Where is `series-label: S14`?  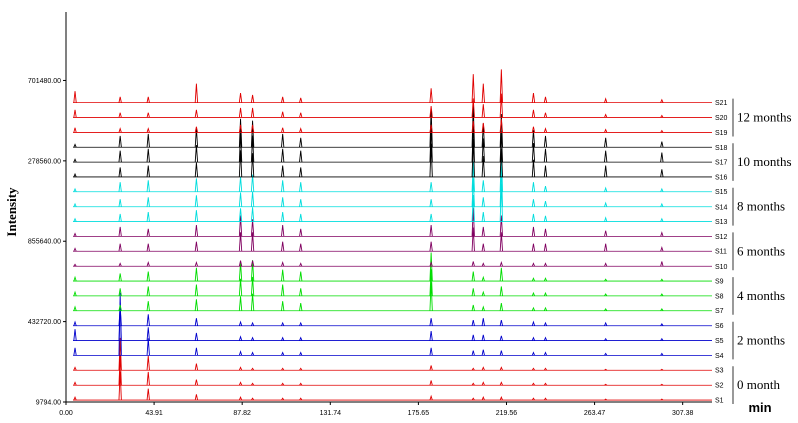 series-label: S14 is located at coordinates (721, 207).